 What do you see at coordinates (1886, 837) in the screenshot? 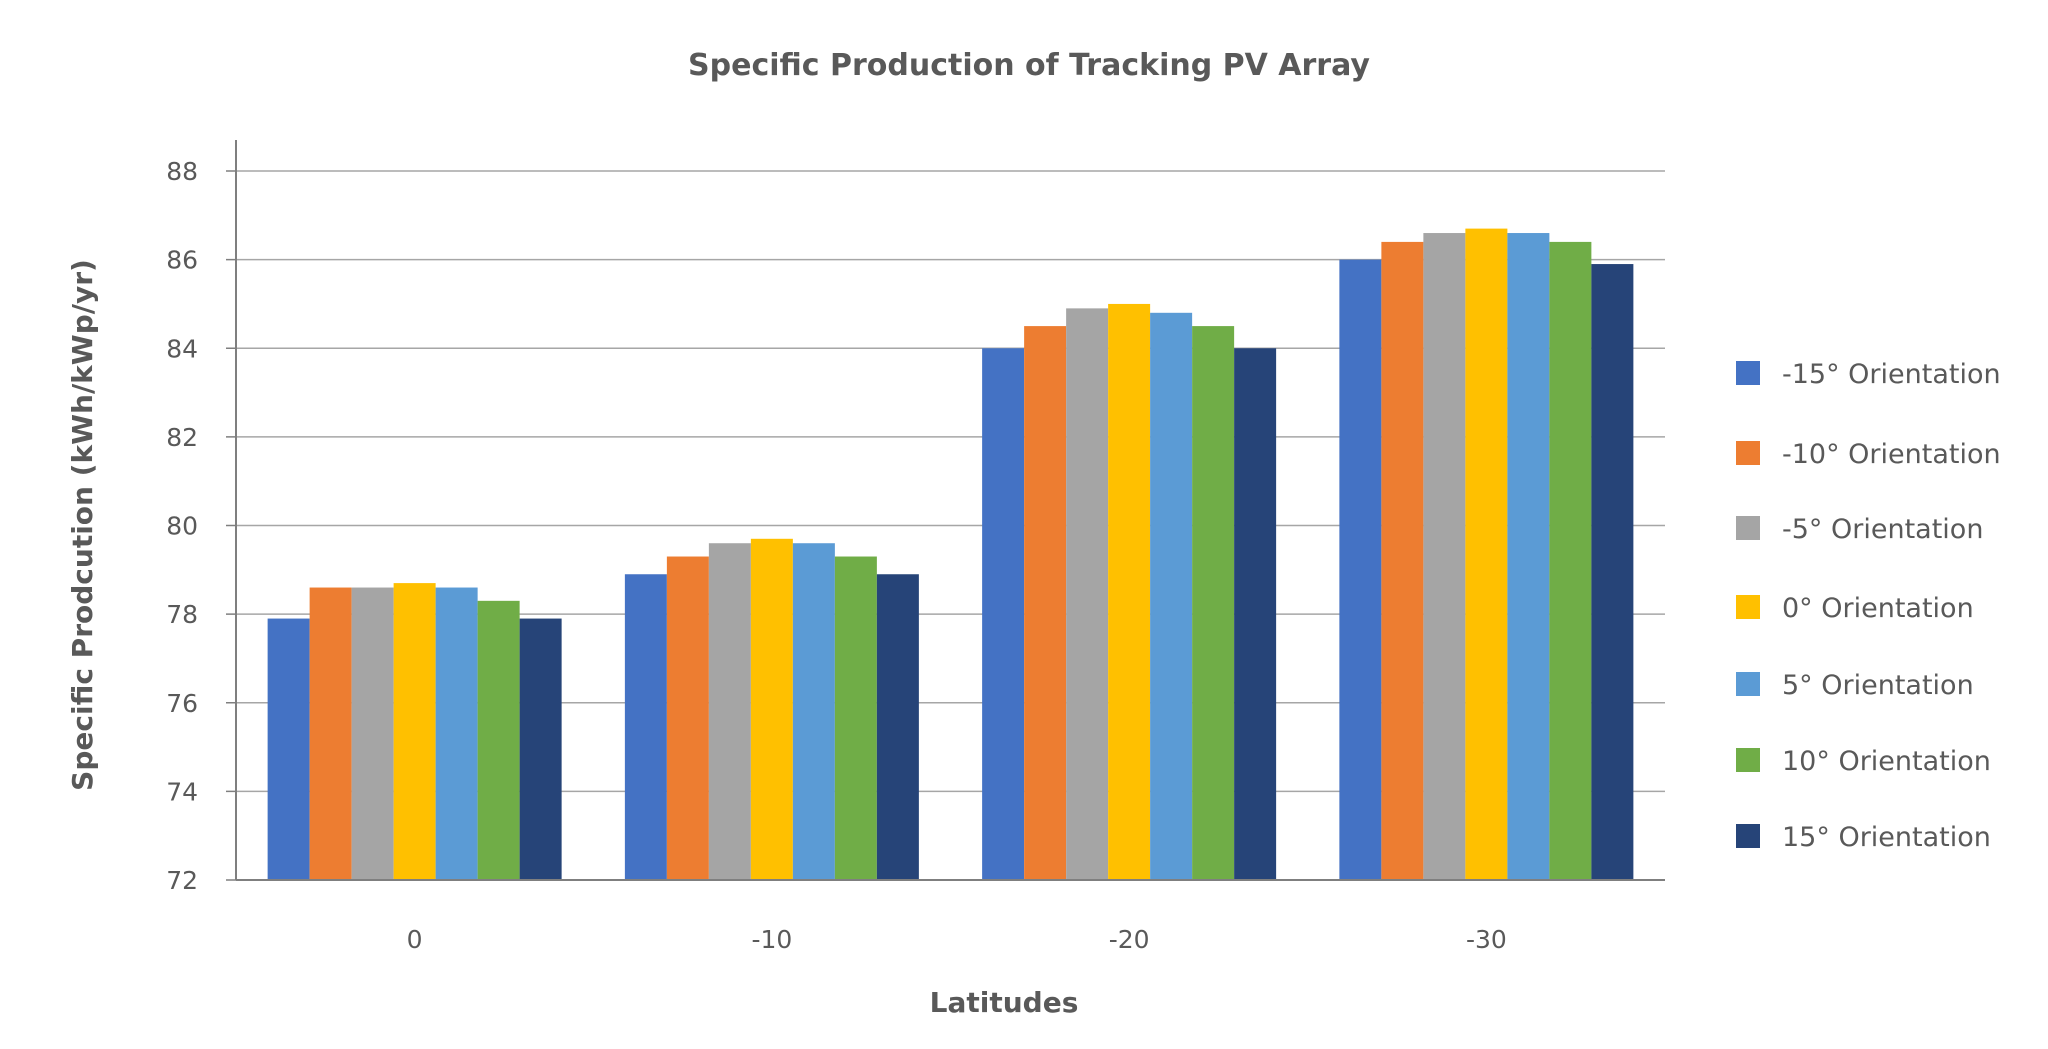
I see `legend-label: 15° Orientation` at bounding box center [1886, 837].